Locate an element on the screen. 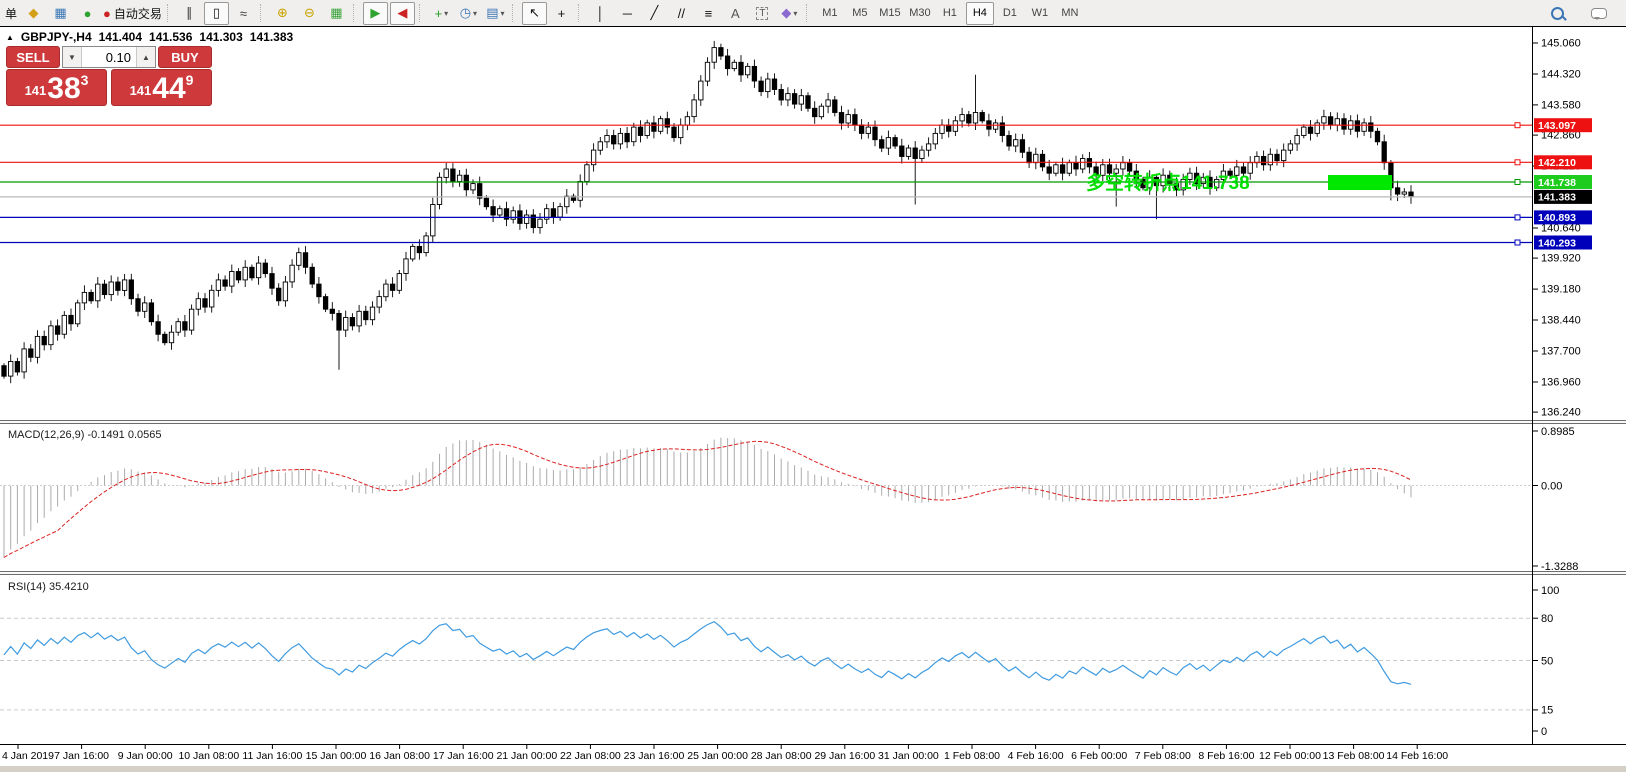  svg-text: 0.8985 is located at coordinates (1558, 432).